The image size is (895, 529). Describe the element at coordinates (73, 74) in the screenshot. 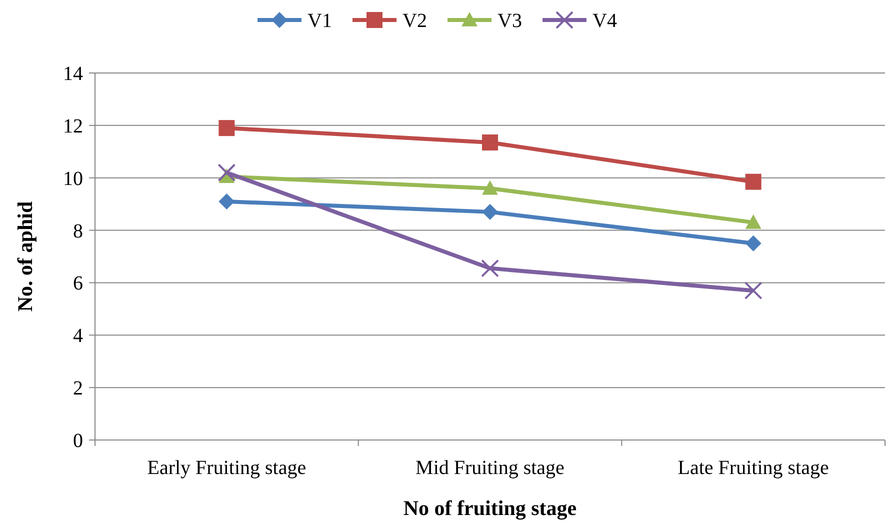

I see `y-tick-label: 14` at that location.